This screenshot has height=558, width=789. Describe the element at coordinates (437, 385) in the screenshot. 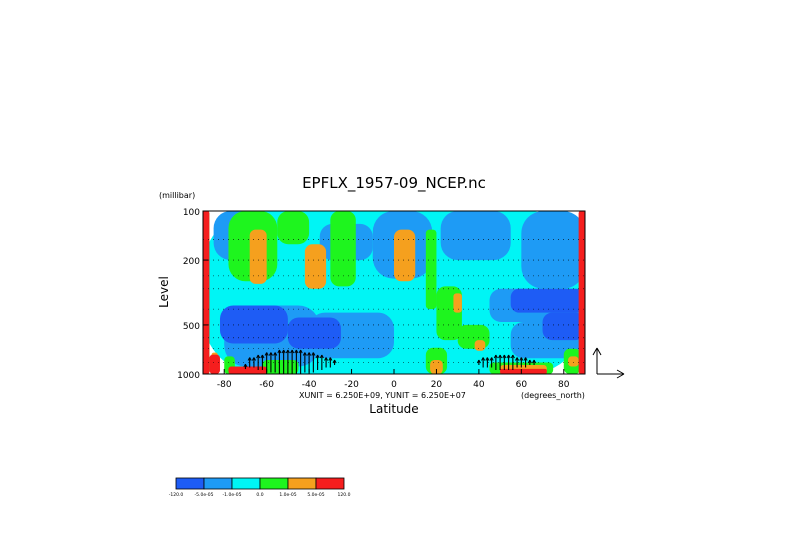

I see `x-tick-label-5: 20` at that location.